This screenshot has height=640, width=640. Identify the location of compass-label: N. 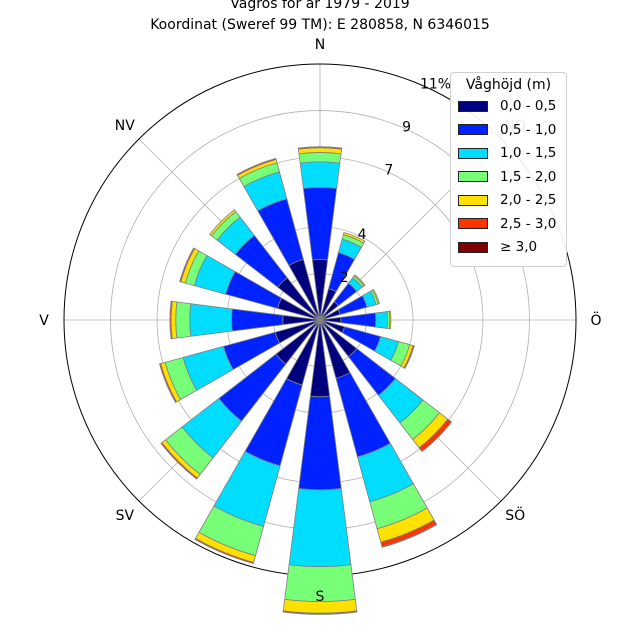
(320, 45).